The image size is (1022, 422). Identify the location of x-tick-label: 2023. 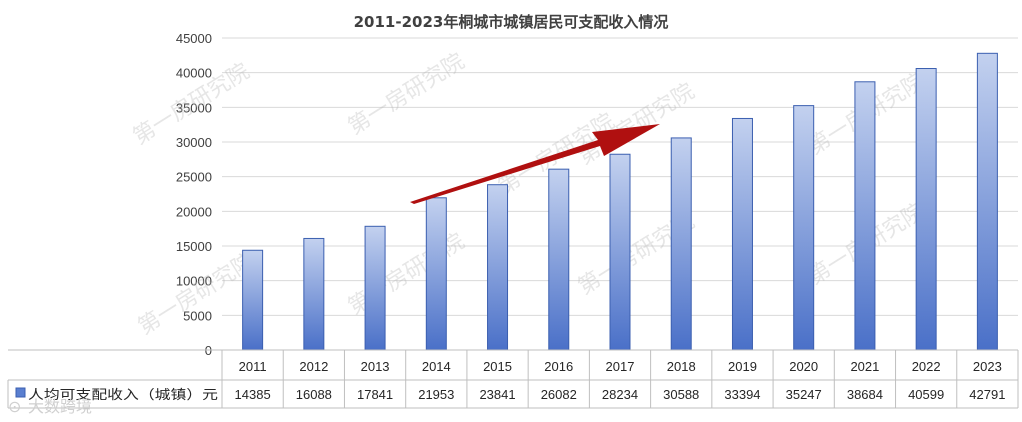
(987, 366).